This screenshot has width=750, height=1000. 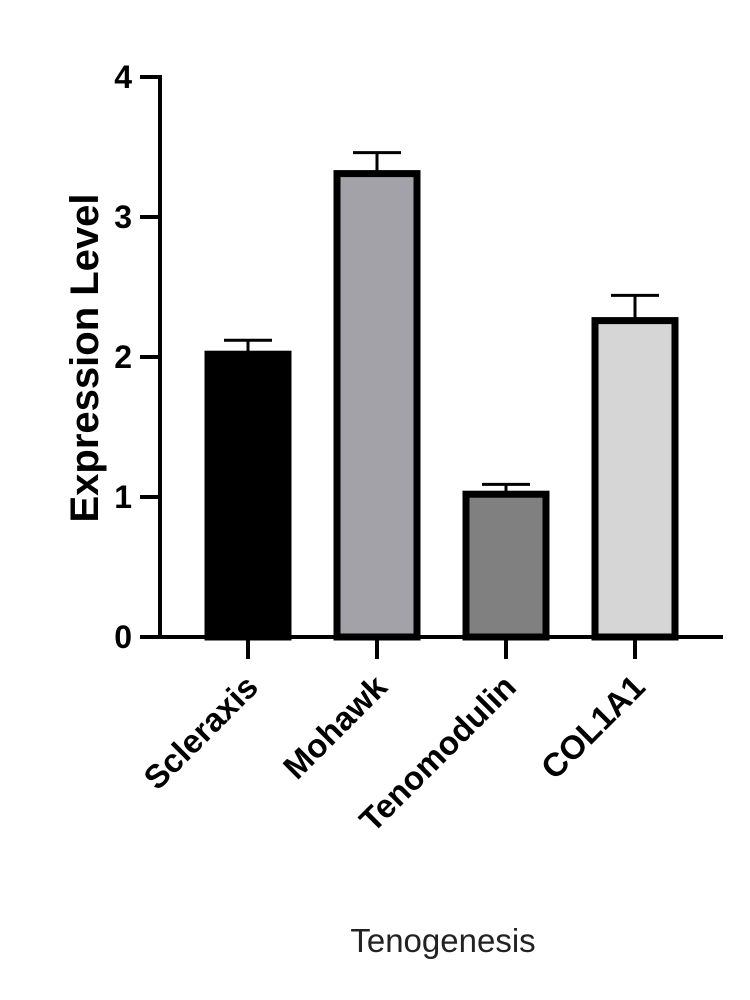 What do you see at coordinates (593, 727) in the screenshot?
I see `x-tick-label: COL1A1` at bounding box center [593, 727].